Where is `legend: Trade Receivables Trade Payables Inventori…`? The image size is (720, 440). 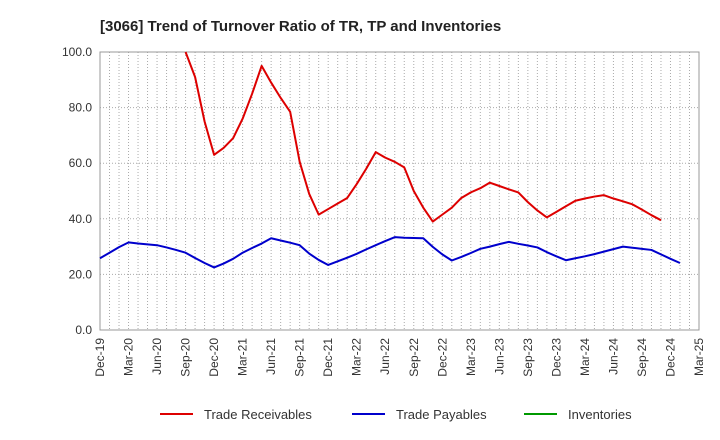 legend: Trade Receivables Trade Payables Inventori… is located at coordinates (396, 414).